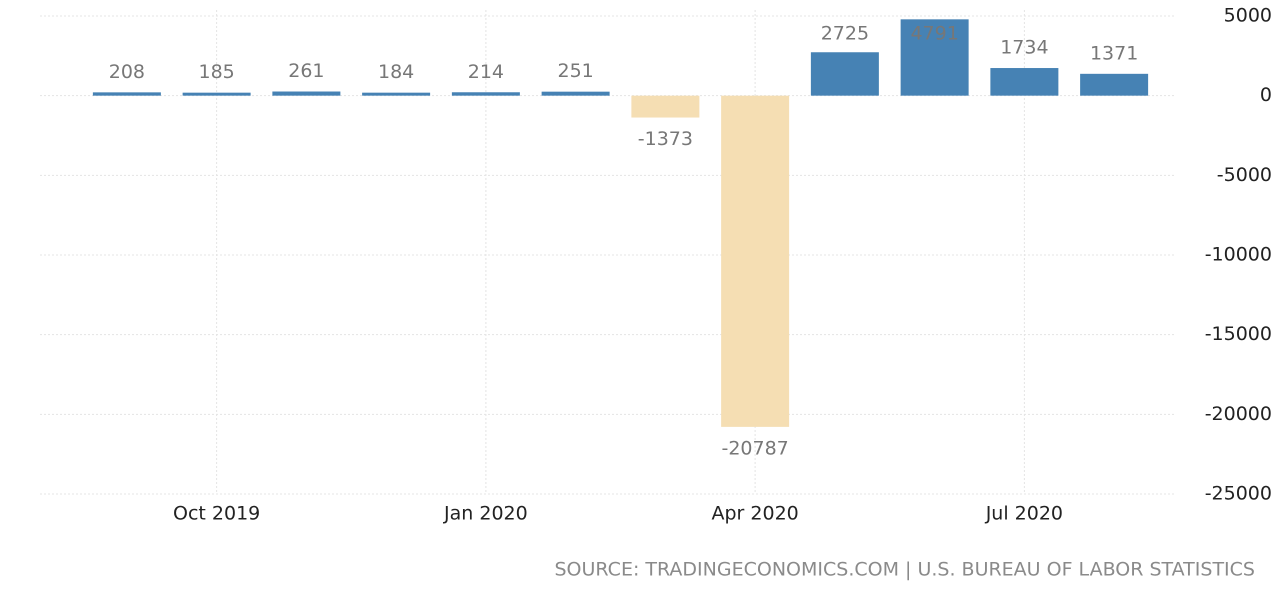 The width and height of the screenshot is (1280, 596). What do you see at coordinates (1238, 334) in the screenshot?
I see `y-tick-label: -15000` at bounding box center [1238, 334].